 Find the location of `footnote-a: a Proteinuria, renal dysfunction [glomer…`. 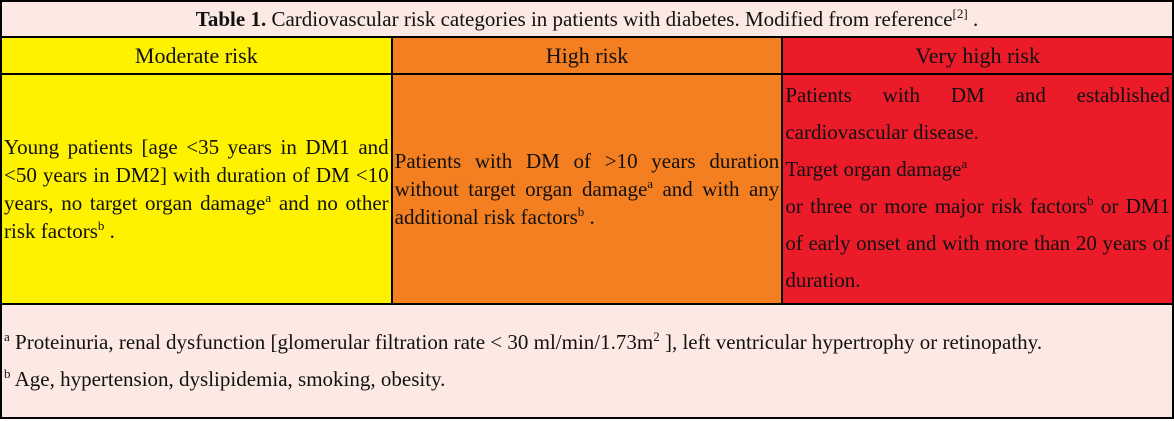

footnote-a: a Proteinuria, renal dysfunction [glomer… is located at coordinates (587, 342).